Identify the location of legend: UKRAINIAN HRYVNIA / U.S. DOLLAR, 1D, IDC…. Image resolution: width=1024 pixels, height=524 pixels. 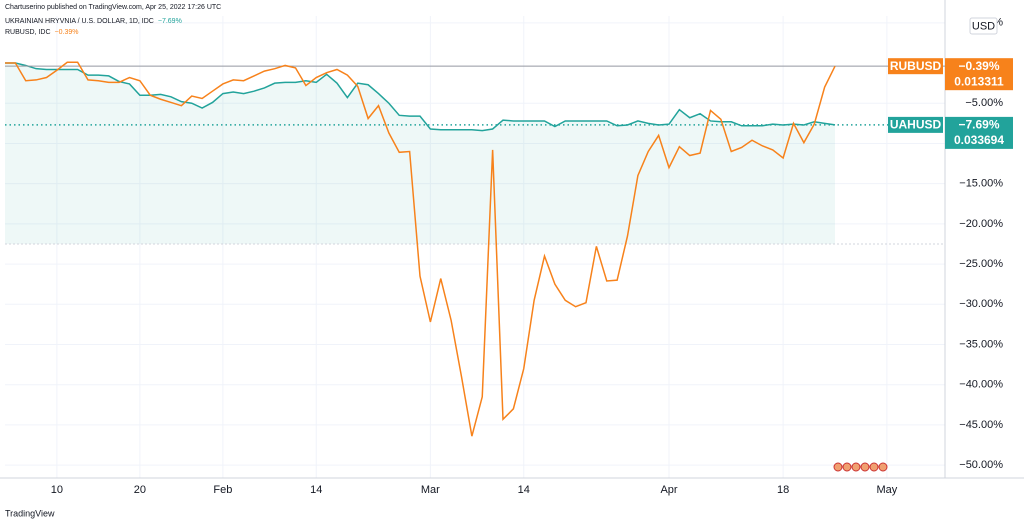
(93, 27).